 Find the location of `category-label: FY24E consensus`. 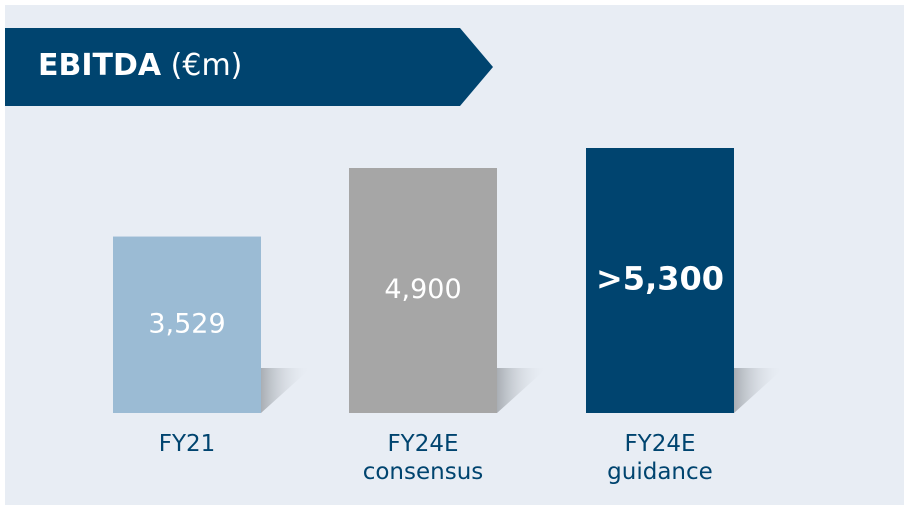

category-label: FY24E consensus is located at coordinates (423, 458).